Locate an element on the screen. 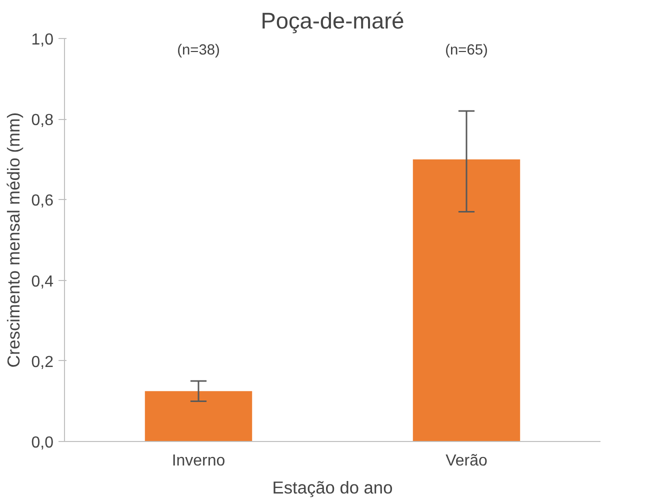  y-tick-label: 0,8 is located at coordinates (42, 121).